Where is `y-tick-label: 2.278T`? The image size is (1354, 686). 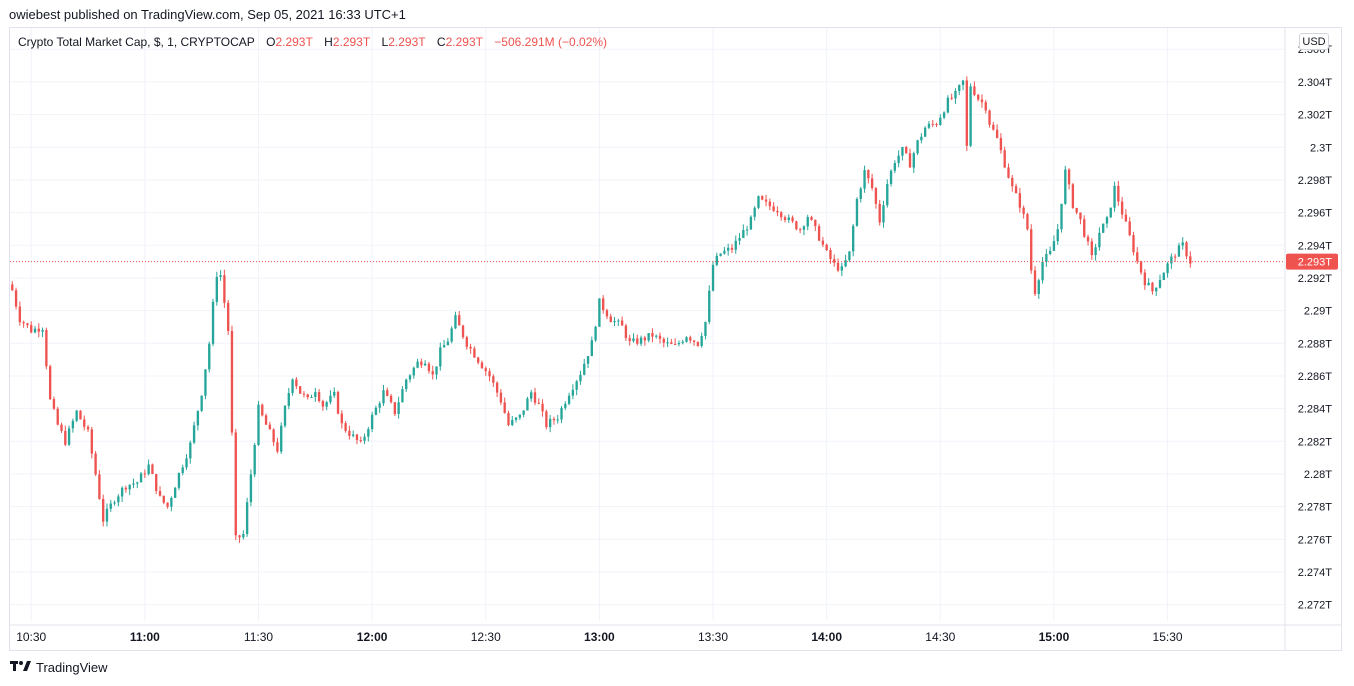 y-tick-label: 2.278T is located at coordinates (1315, 508).